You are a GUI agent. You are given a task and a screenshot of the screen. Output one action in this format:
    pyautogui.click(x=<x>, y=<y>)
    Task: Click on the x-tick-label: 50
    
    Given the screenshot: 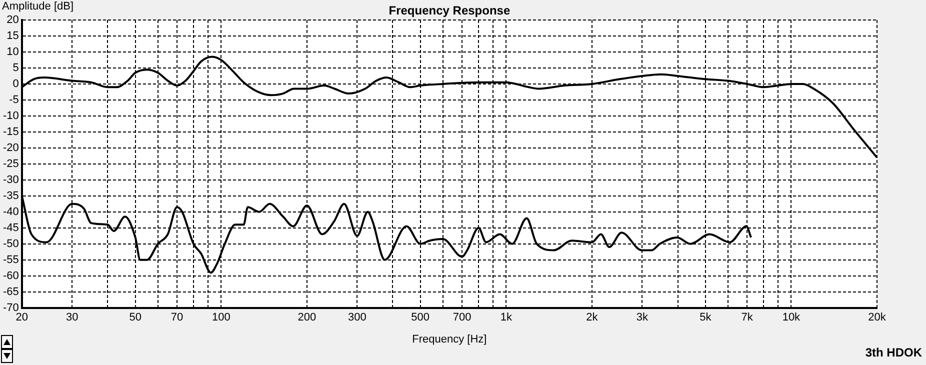 What is the action you would take?
    pyautogui.click(x=135, y=317)
    